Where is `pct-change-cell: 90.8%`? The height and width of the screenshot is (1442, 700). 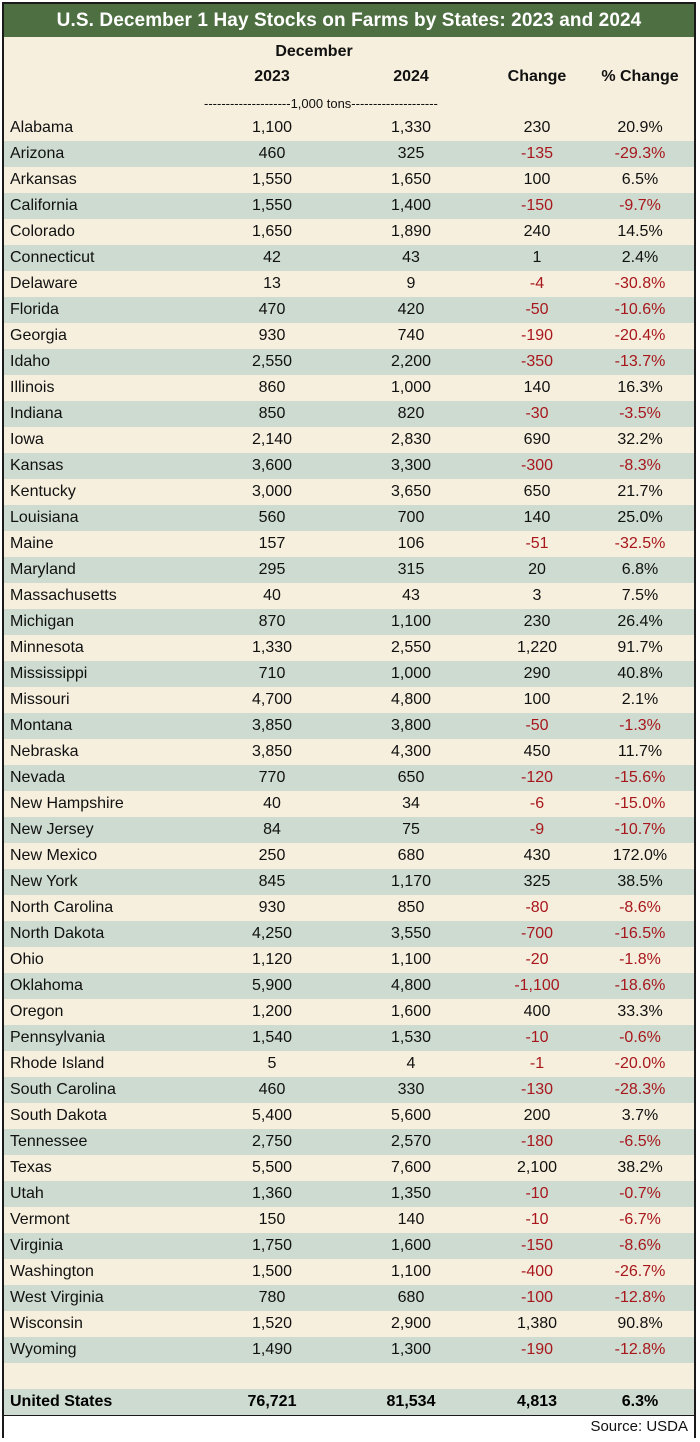 pct-change-cell: 90.8% is located at coordinates (640, 1323).